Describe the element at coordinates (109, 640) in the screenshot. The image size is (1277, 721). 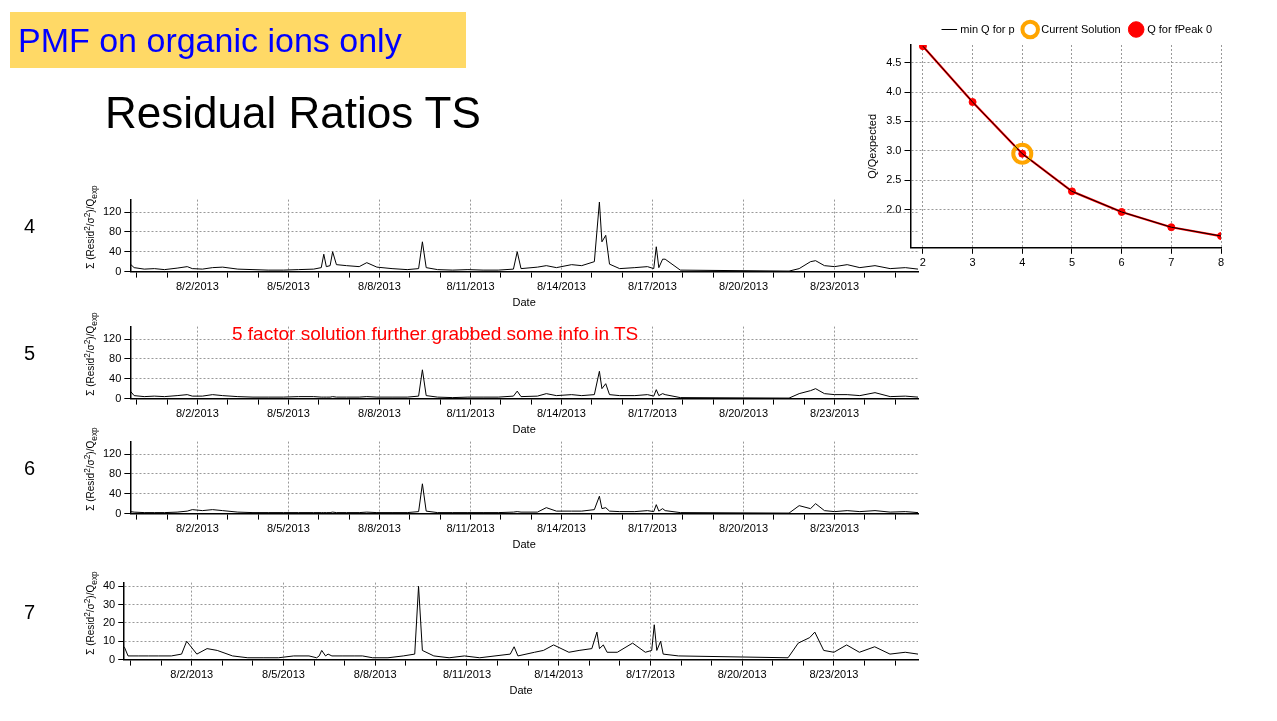
I see `y-tick-label: 10` at that location.